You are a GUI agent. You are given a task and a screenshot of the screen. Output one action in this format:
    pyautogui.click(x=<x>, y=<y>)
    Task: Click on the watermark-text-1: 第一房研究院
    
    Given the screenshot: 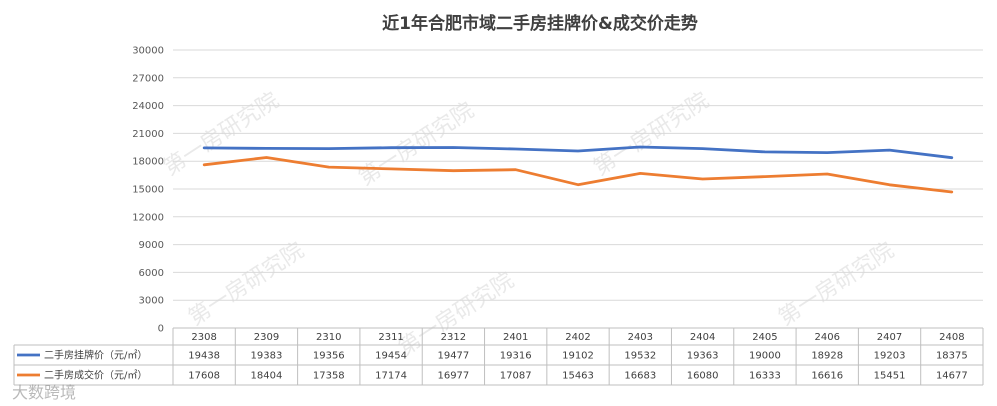 What is the action you would take?
    pyautogui.click(x=416, y=144)
    